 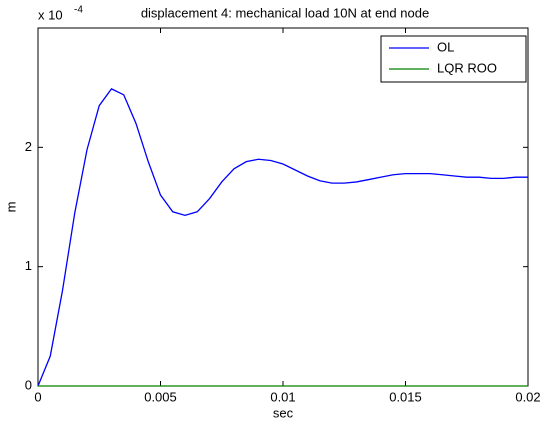 I want to click on y-exponent-power: -4, so click(x=78, y=10).